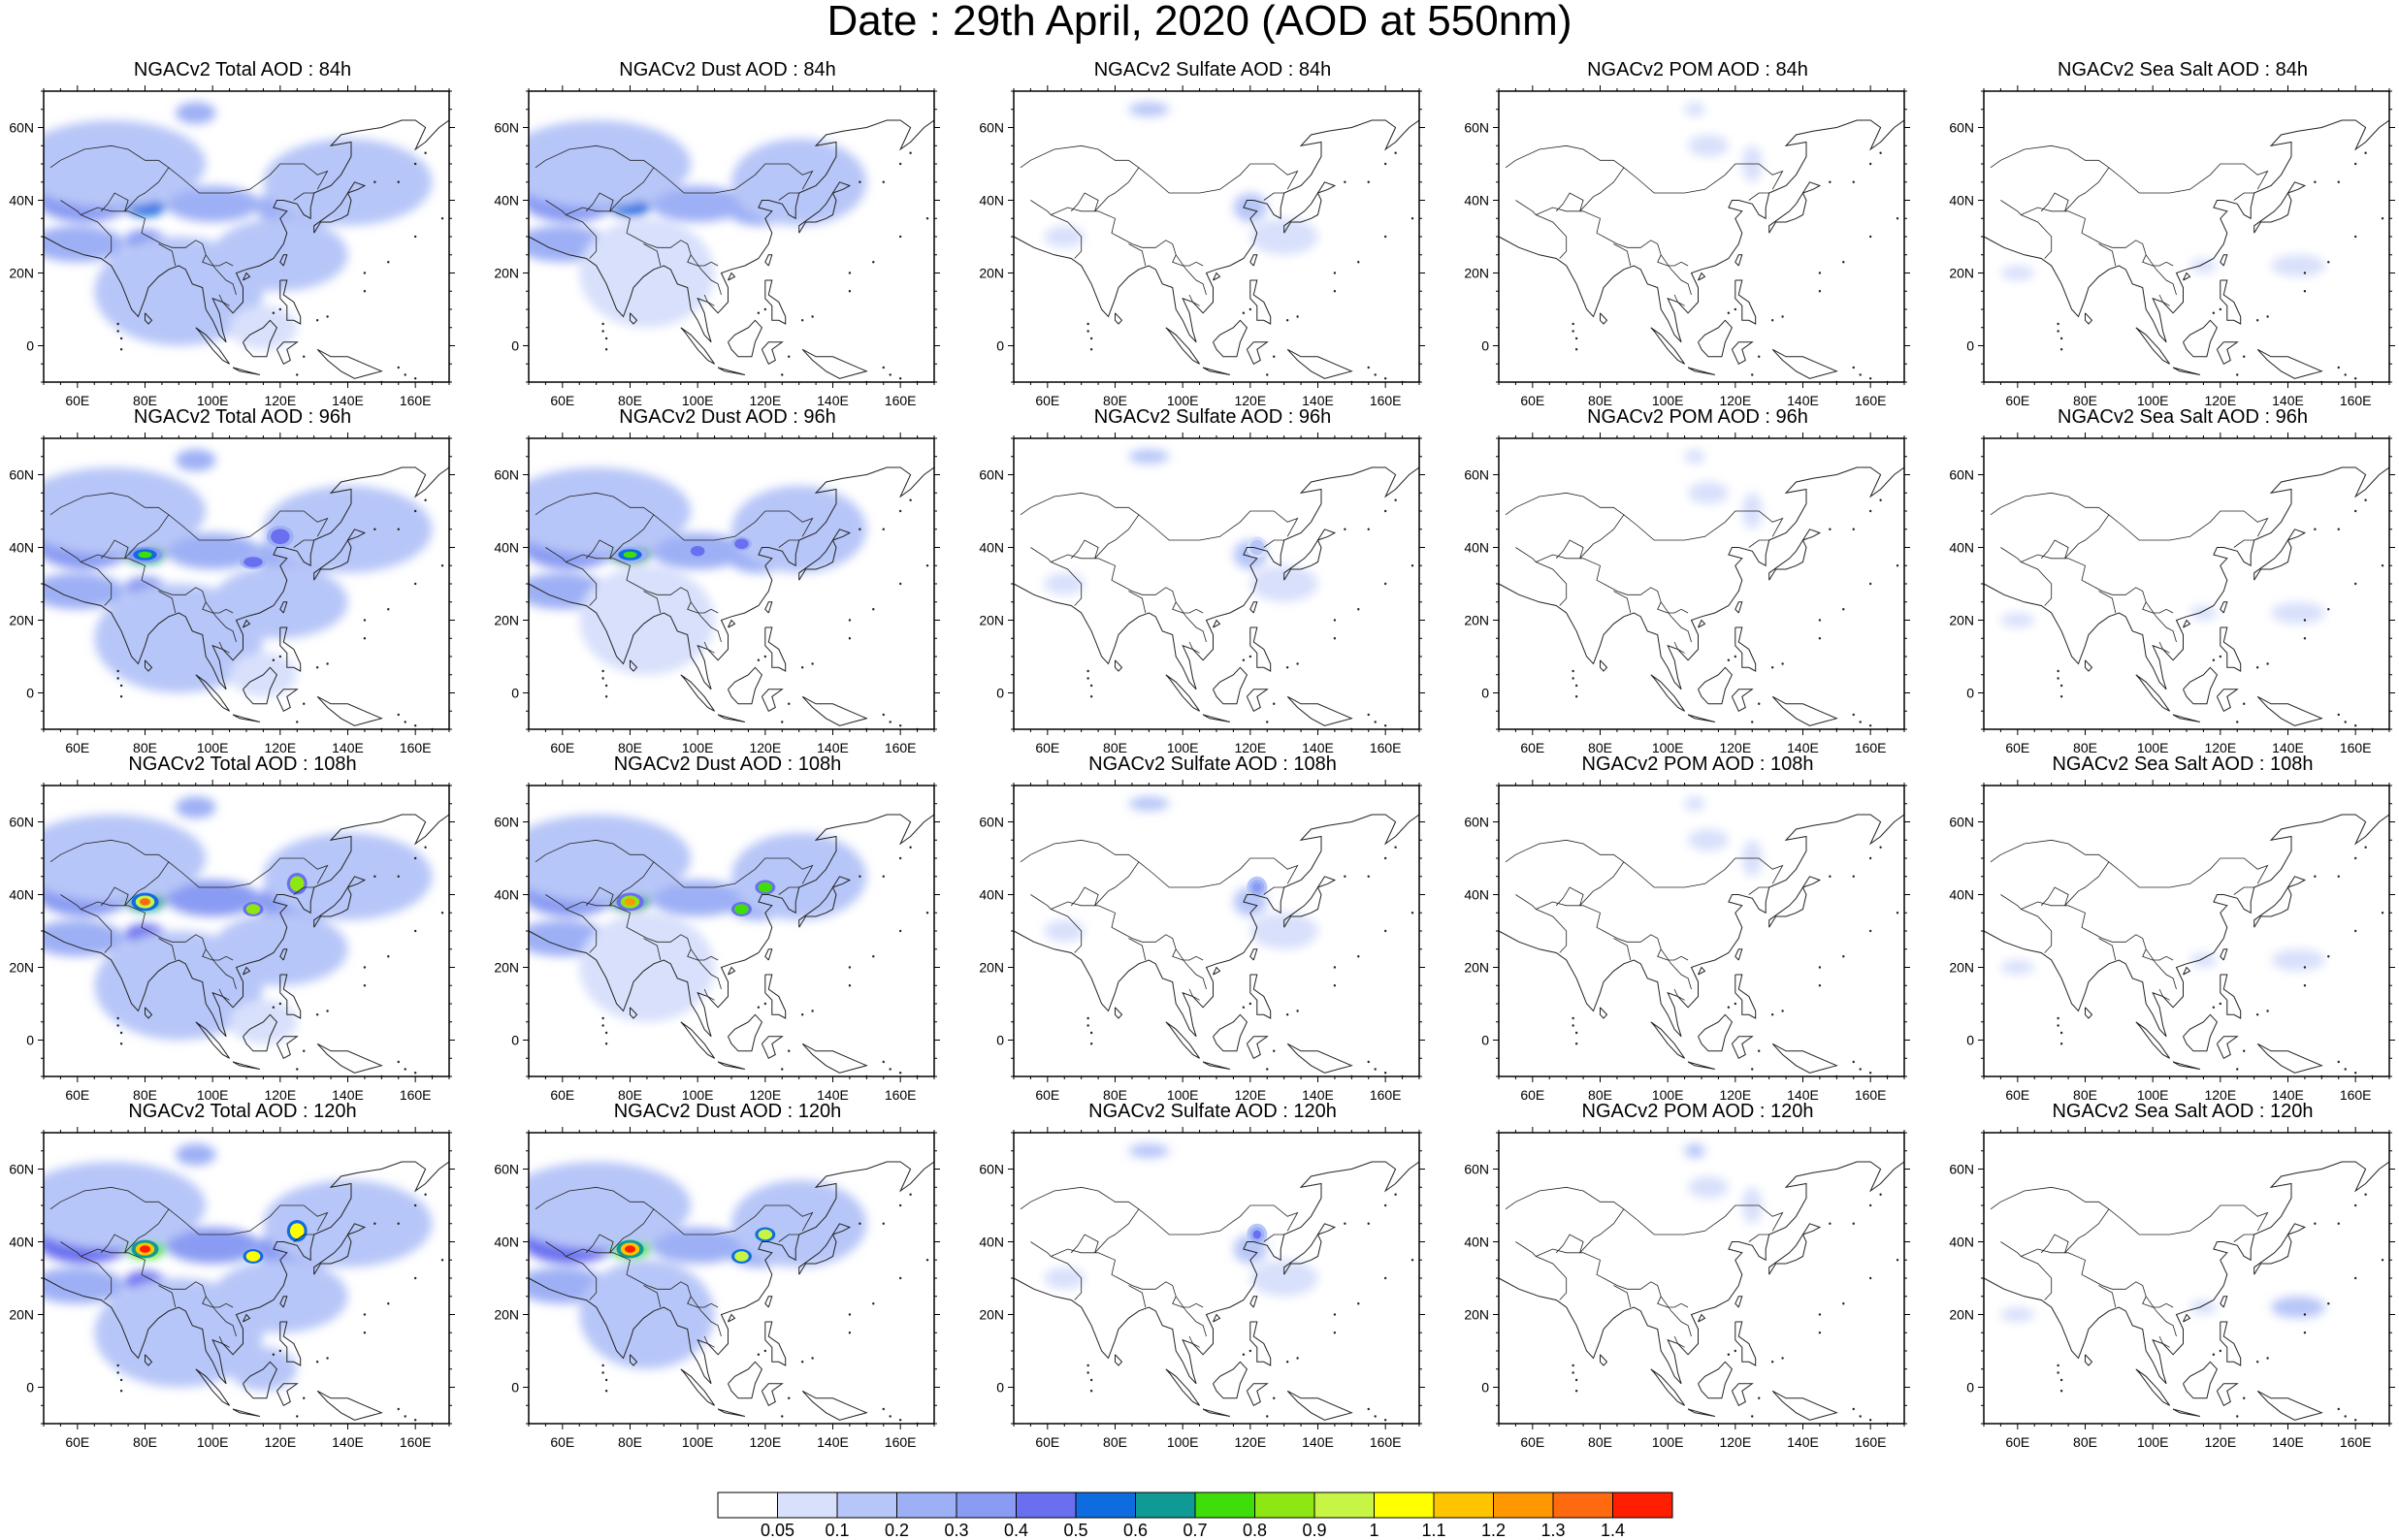 This screenshot has height=1540, width=2399. What do you see at coordinates (957, 1530) in the screenshot?
I see `colorbar-label: 0.3` at bounding box center [957, 1530].